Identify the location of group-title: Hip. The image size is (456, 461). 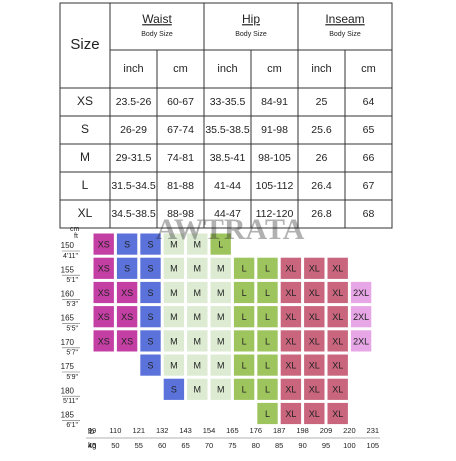
(251, 19).